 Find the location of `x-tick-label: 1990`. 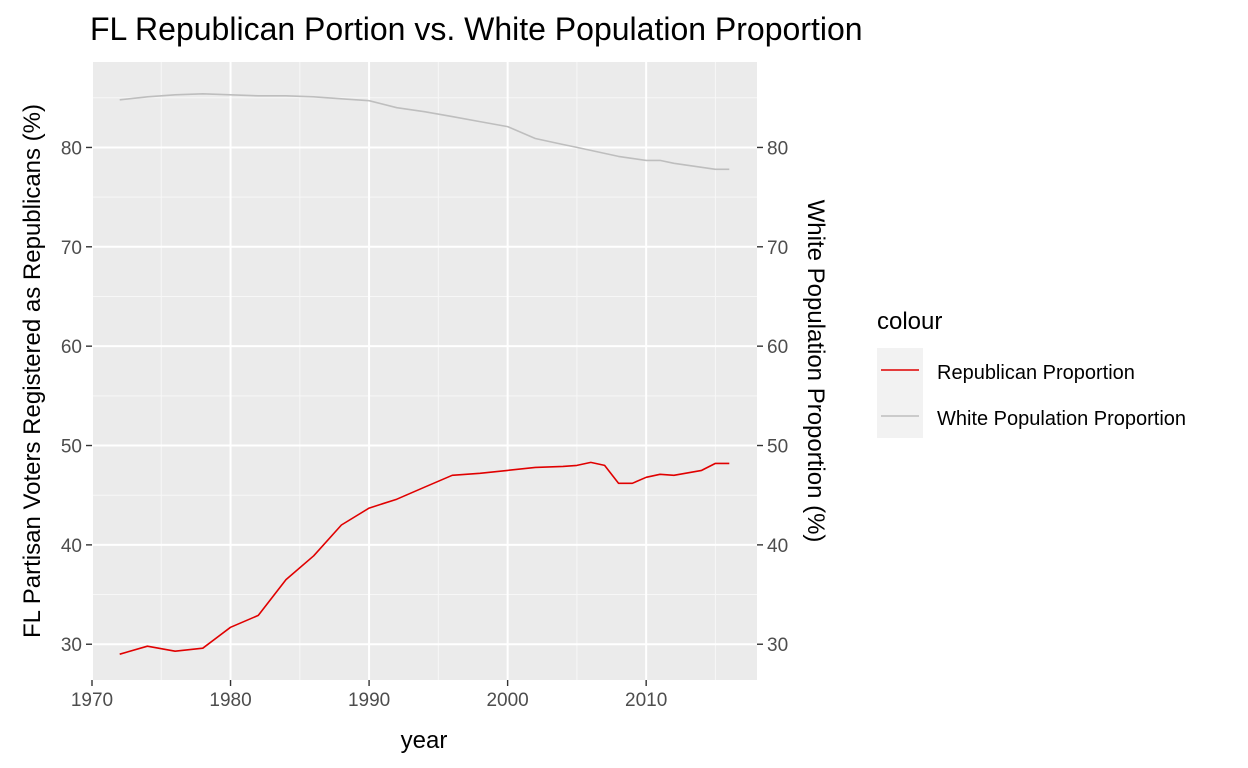

x-tick-label: 1990 is located at coordinates (369, 700).